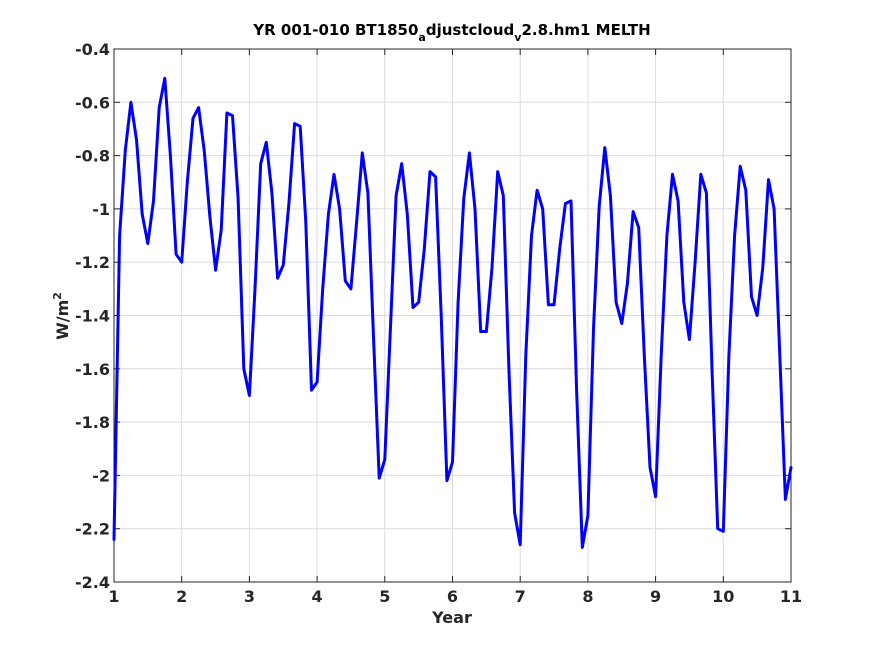 The image size is (875, 656). I want to click on y-tick-label: -1.2, so click(92, 262).